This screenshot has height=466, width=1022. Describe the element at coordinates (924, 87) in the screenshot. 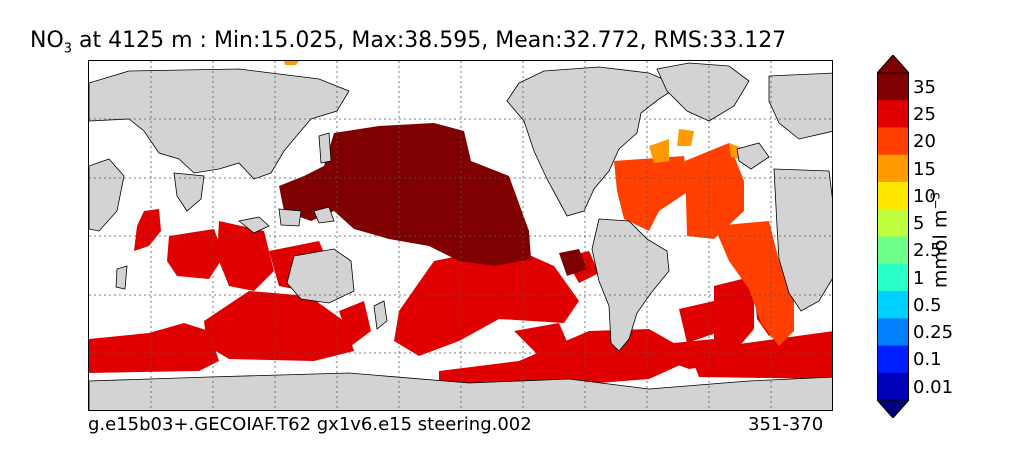

I see `colorbar-tick-label: 35` at that location.